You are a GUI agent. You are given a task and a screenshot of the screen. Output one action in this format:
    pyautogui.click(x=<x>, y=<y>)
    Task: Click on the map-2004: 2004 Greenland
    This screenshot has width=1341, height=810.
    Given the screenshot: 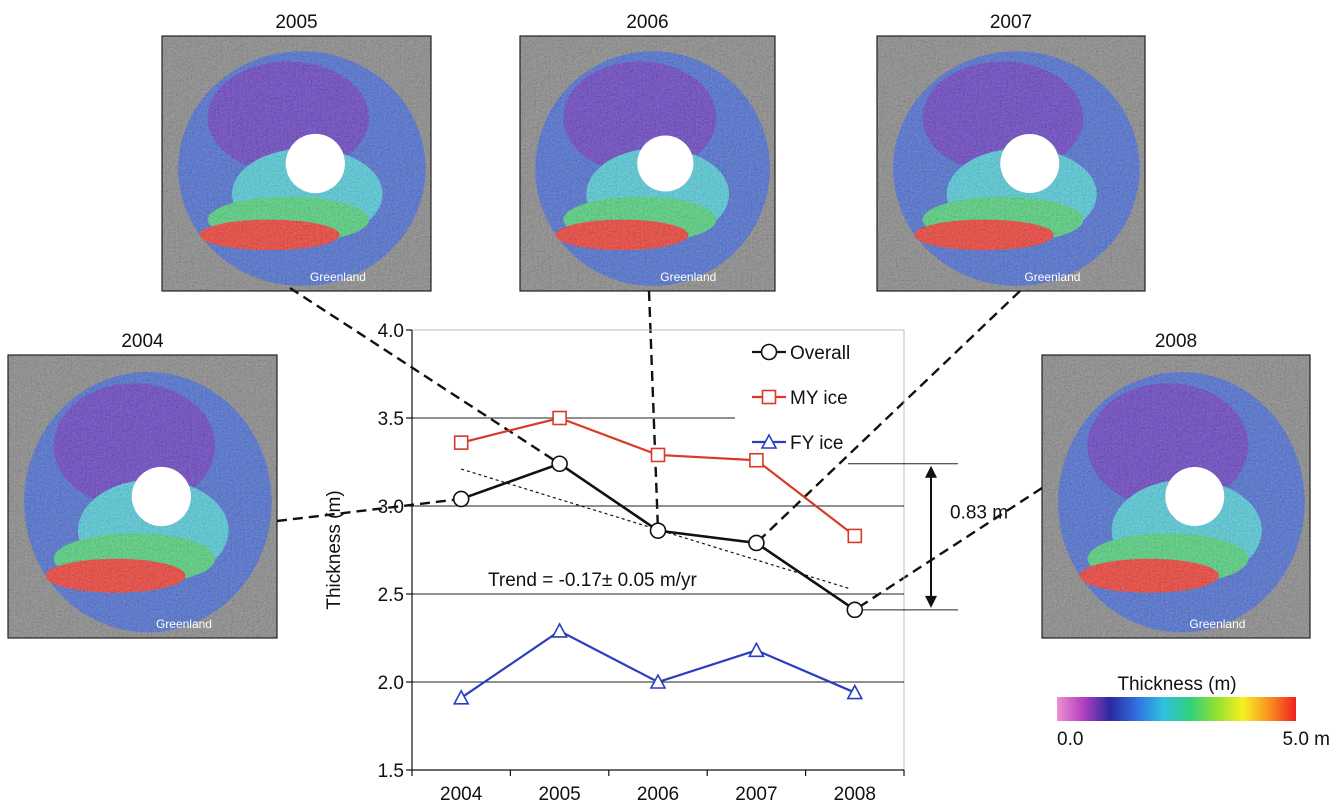 What is the action you would take?
    pyautogui.click(x=142, y=485)
    